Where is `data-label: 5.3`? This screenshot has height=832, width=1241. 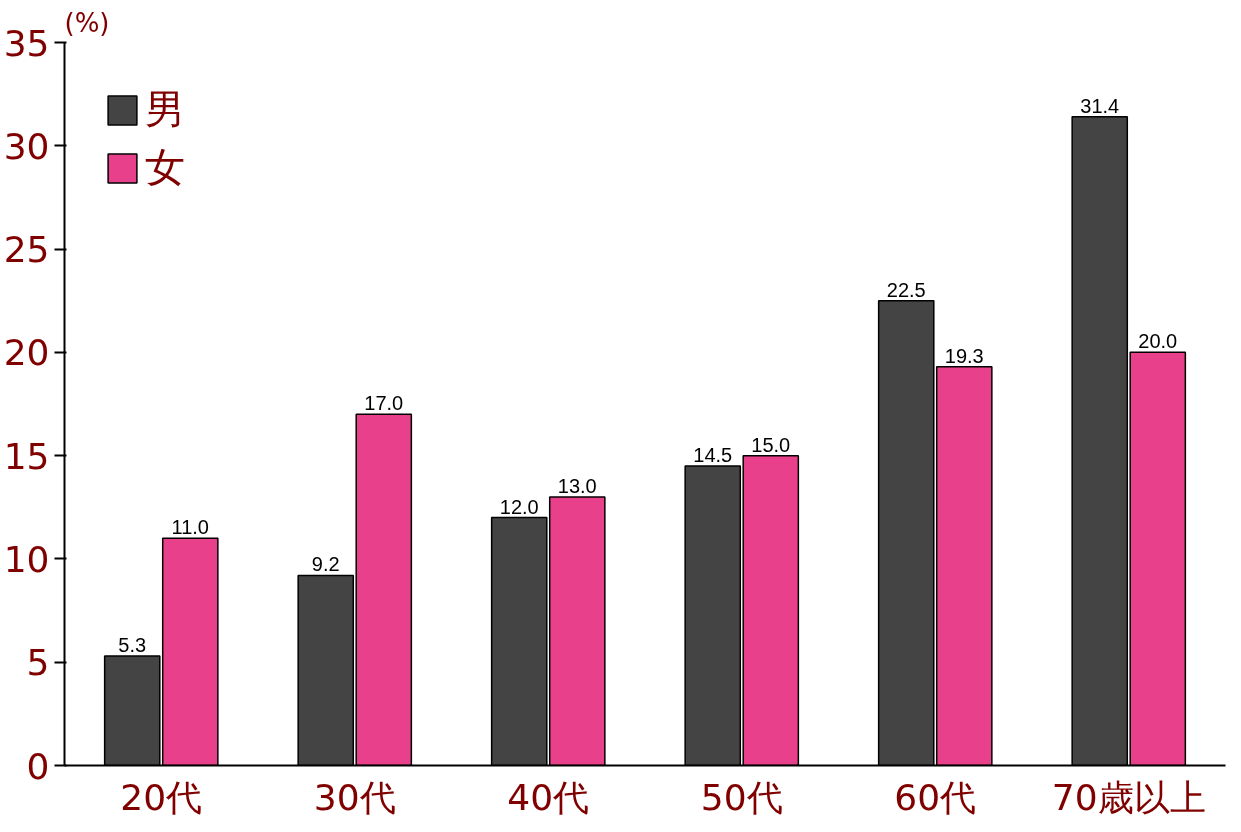
data-label: 5.3 is located at coordinates (132, 645).